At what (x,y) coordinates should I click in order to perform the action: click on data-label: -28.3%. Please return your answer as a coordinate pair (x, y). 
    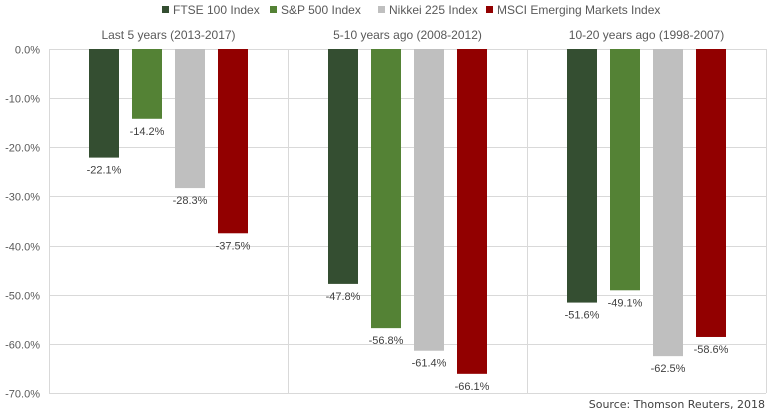
    Looking at the image, I should click on (190, 201).